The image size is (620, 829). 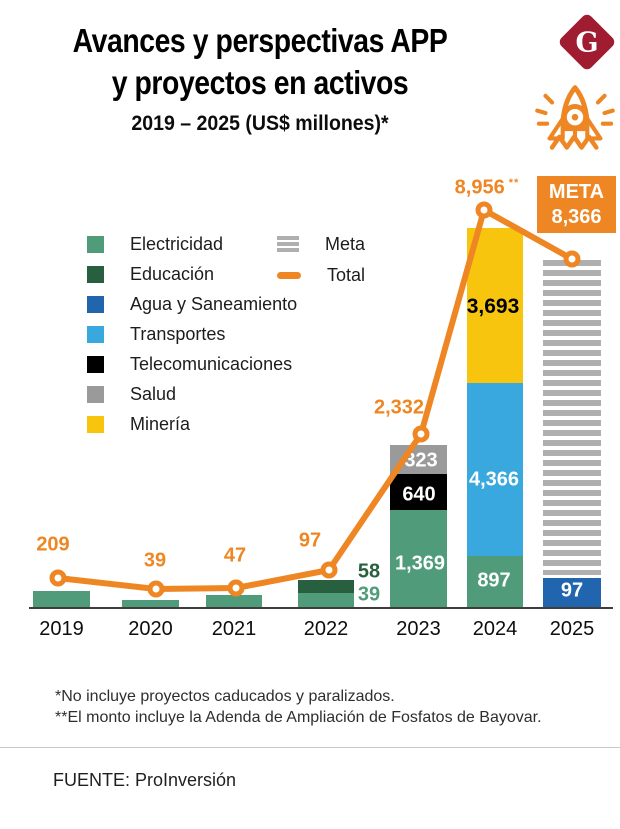 I want to click on logo-letter: G, so click(x=586, y=43).